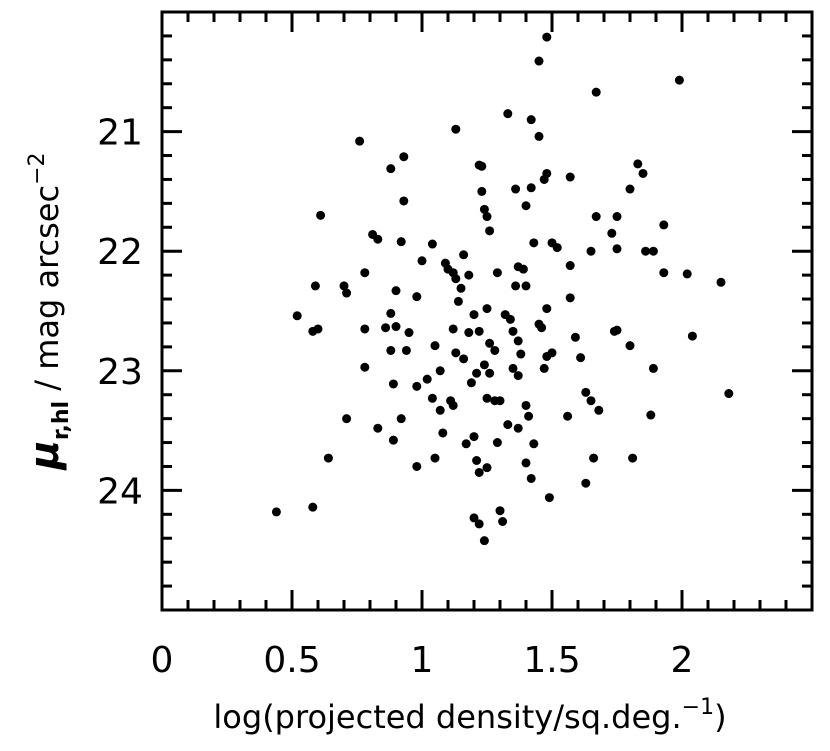 This screenshot has width=830, height=751. Describe the element at coordinates (37, 168) in the screenshot. I see `y-label-sup: −2` at that location.